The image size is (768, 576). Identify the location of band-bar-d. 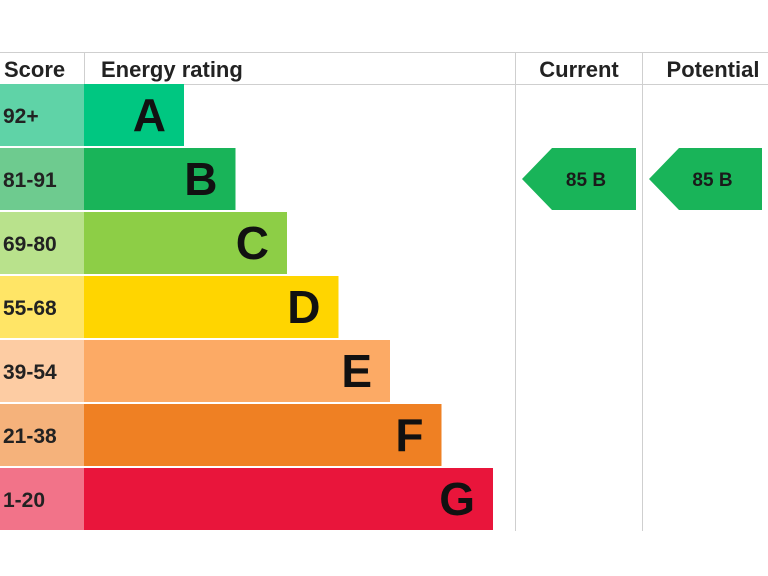
(211, 307).